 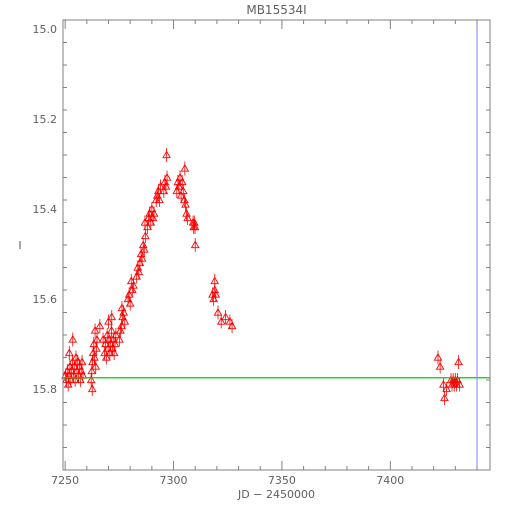 I want to click on y-tick-label: 15.6, so click(x=45, y=299).